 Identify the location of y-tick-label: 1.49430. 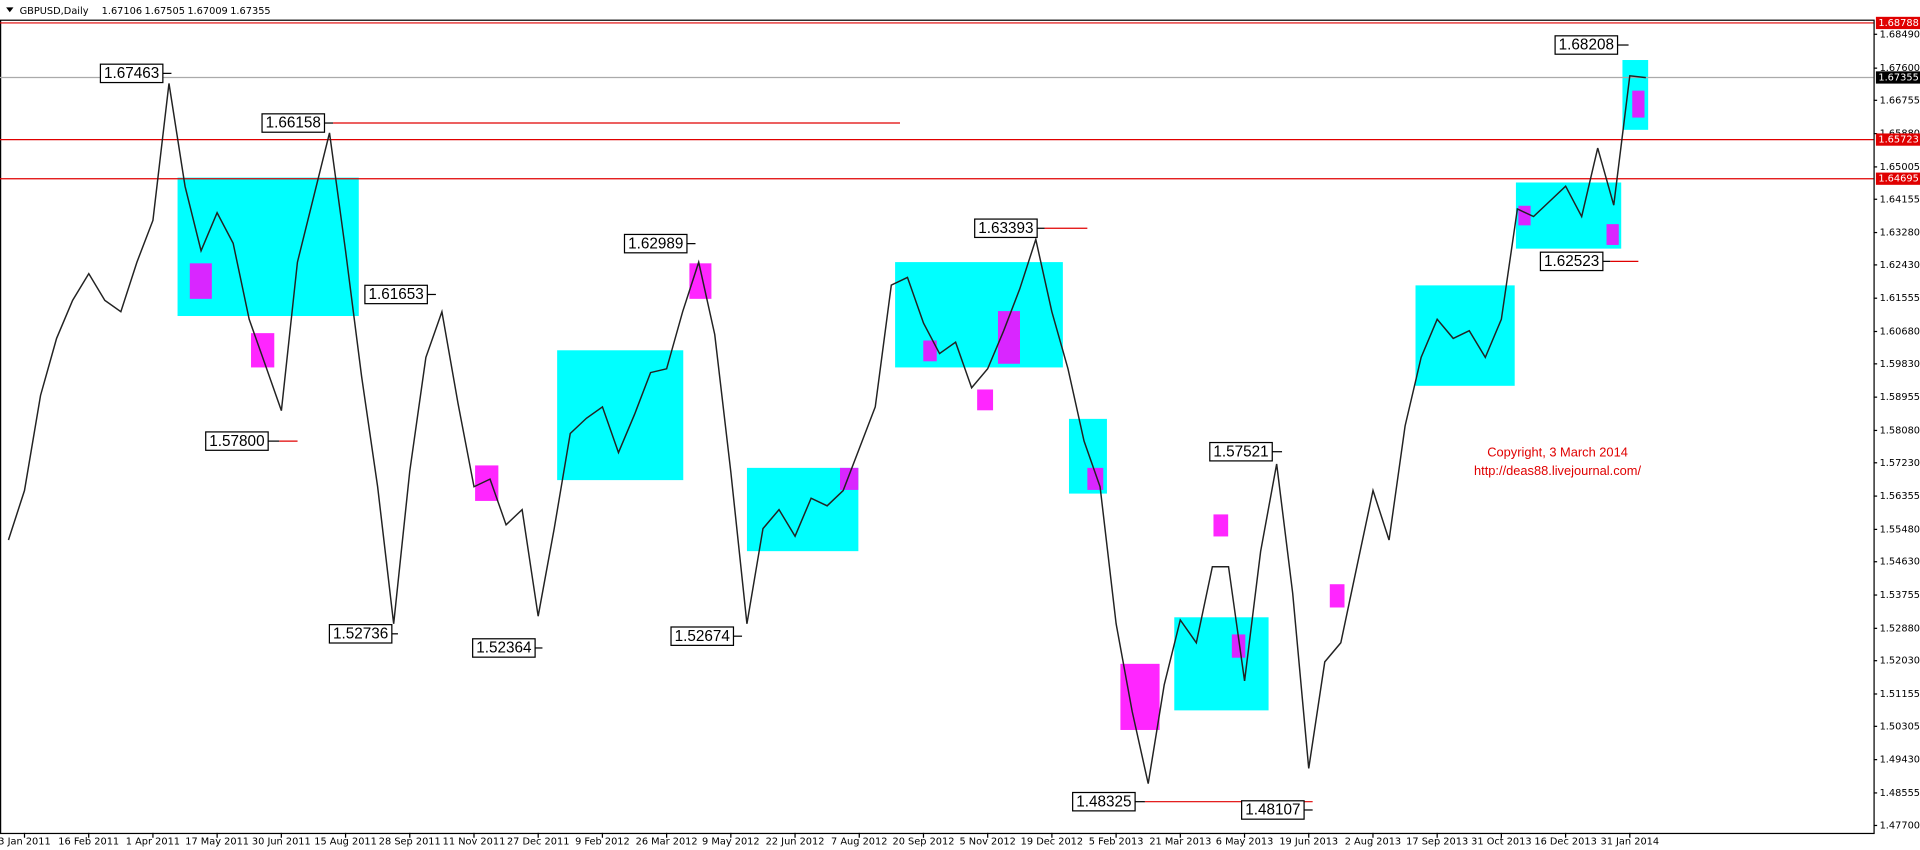
(1900, 760).